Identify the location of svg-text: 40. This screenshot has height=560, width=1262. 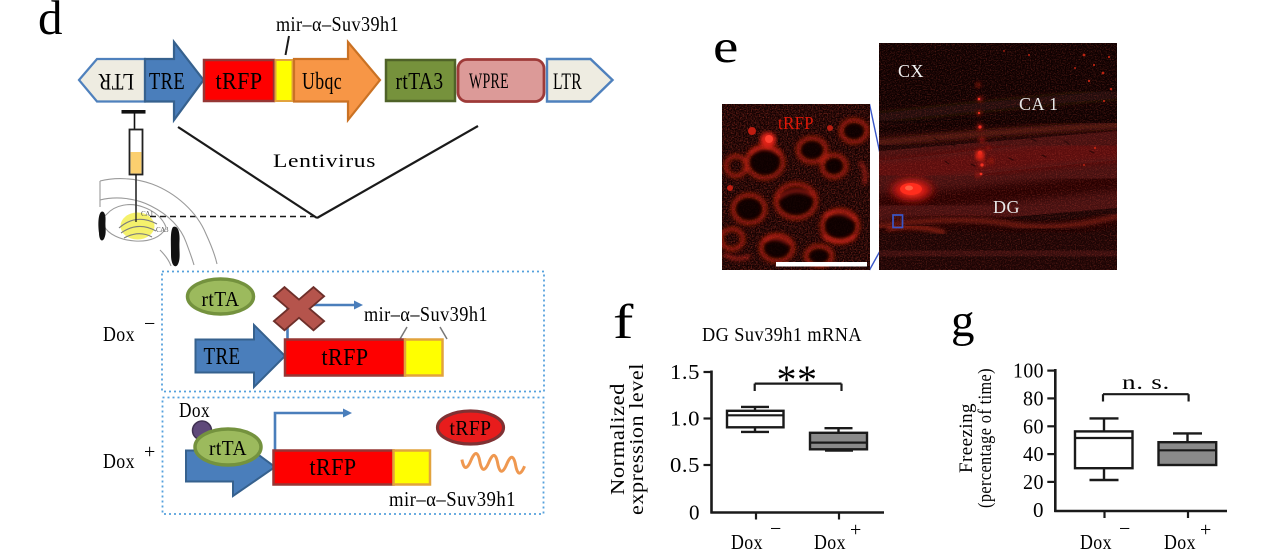
(1033, 454).